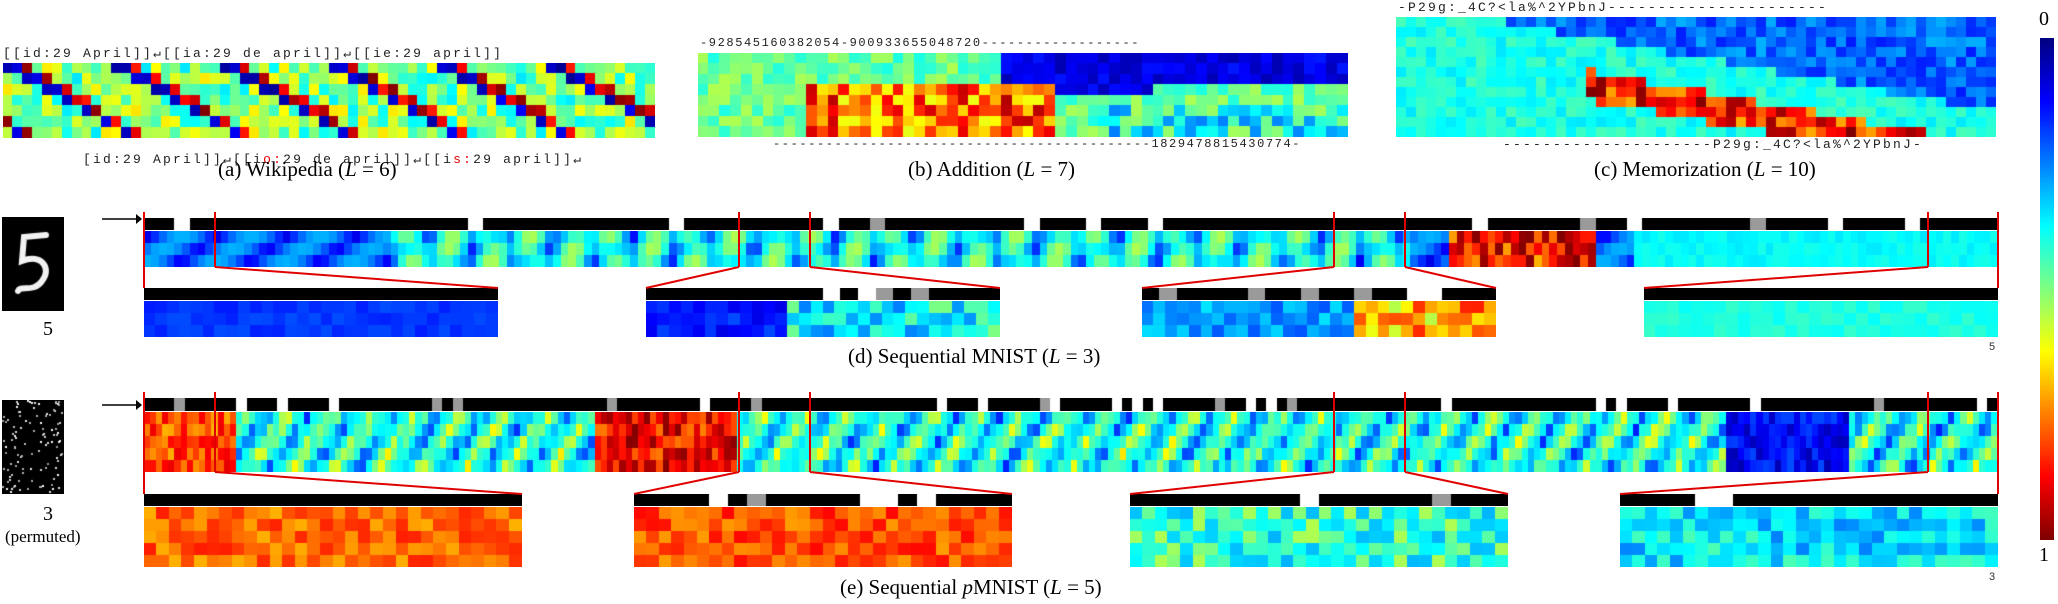 Image resolution: width=2058 pixels, height=604 pixels. Describe the element at coordinates (33, 264) in the screenshot. I see `mnist-digit-image` at that location.